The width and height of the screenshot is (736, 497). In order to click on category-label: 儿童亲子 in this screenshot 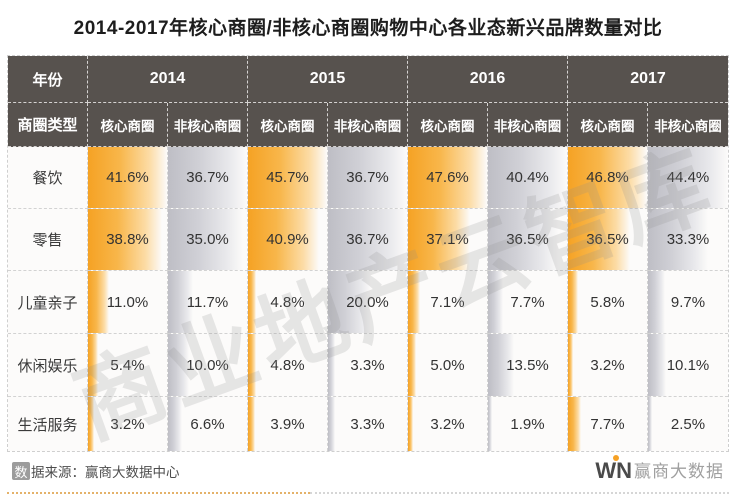, I will do `click(47, 303)`.